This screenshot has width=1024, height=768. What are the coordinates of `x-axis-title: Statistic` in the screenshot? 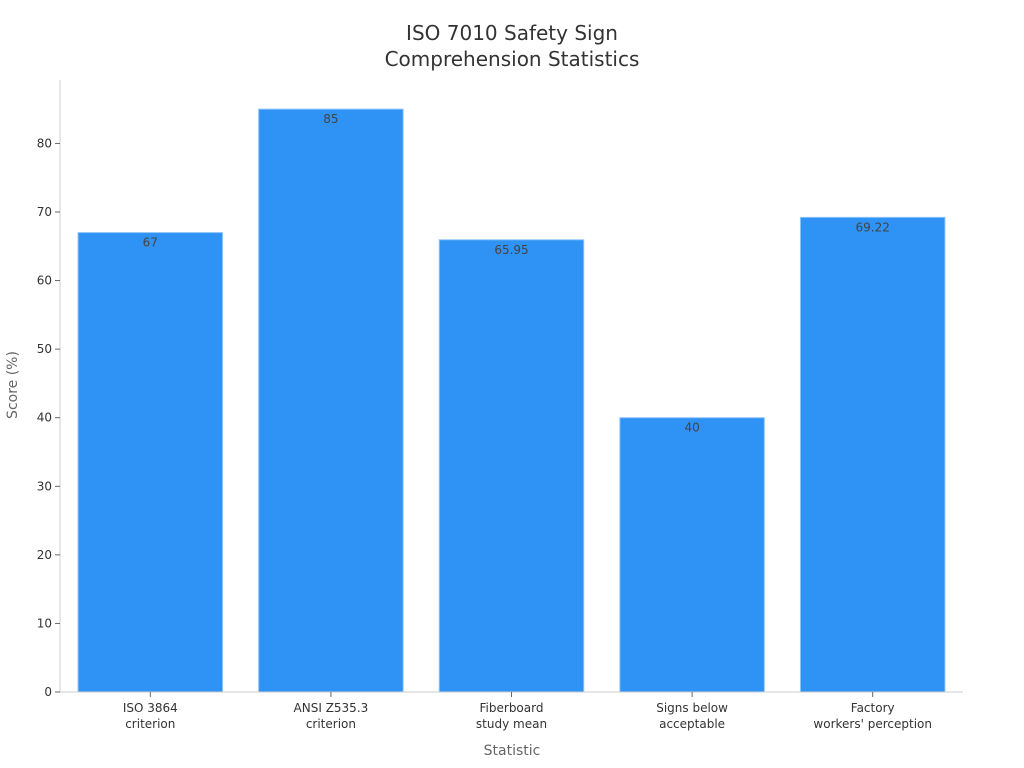 It's located at (512, 751).